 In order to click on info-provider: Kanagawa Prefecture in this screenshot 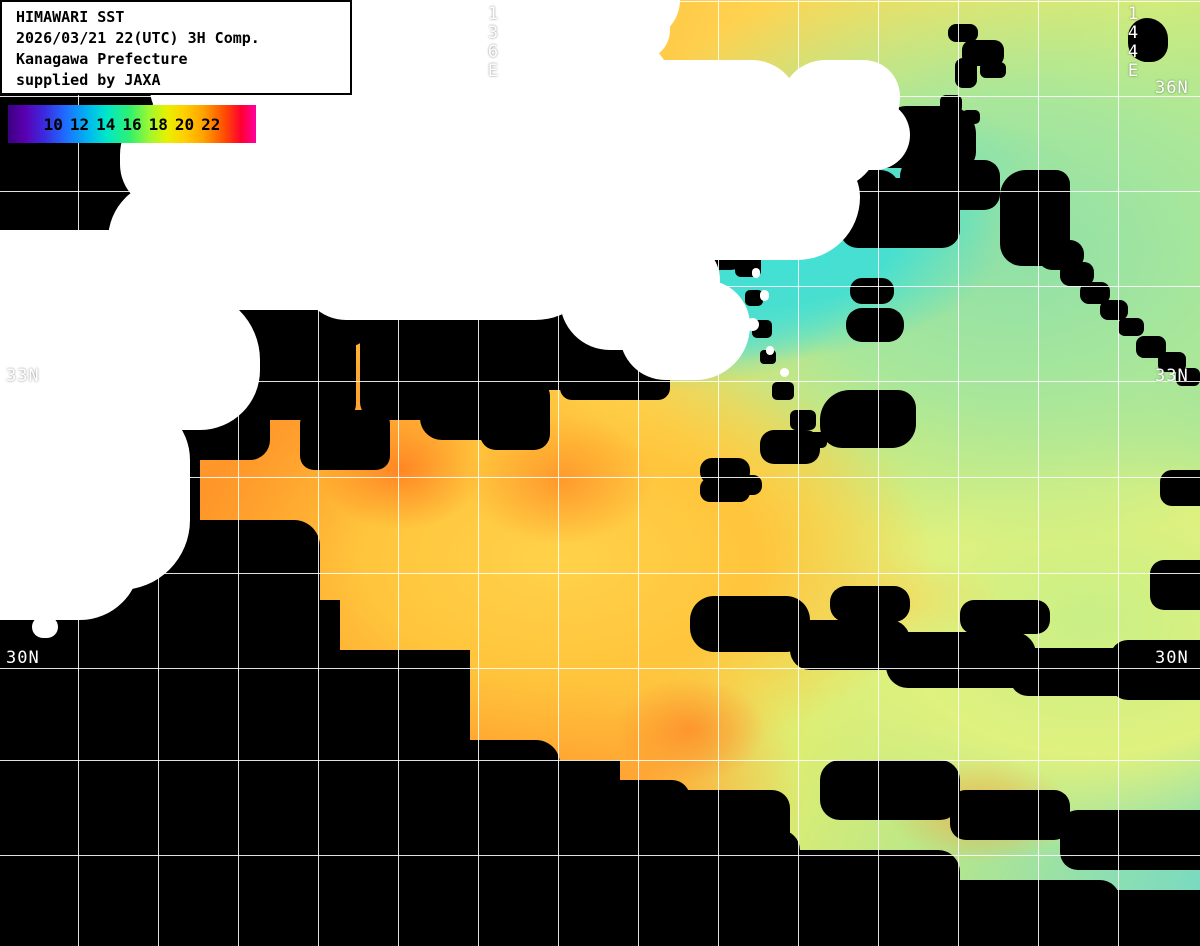, I will do `click(102, 59)`.